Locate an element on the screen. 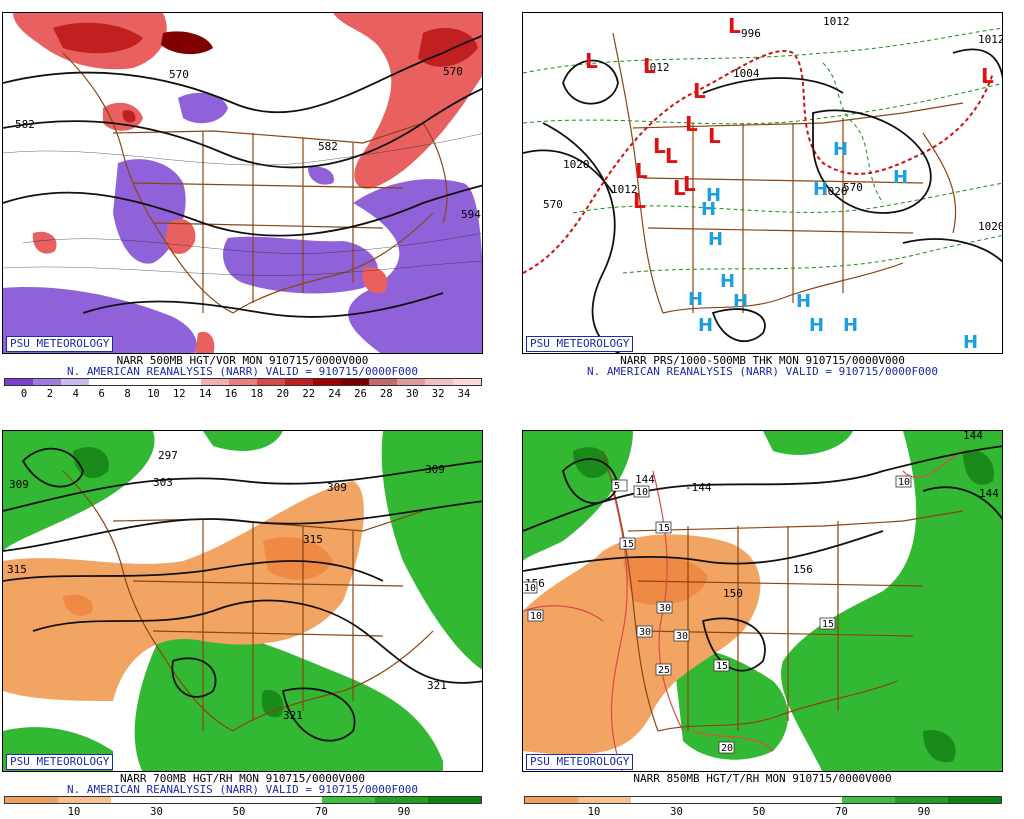  colorbar-tick-label: 8 is located at coordinates (127, 394).